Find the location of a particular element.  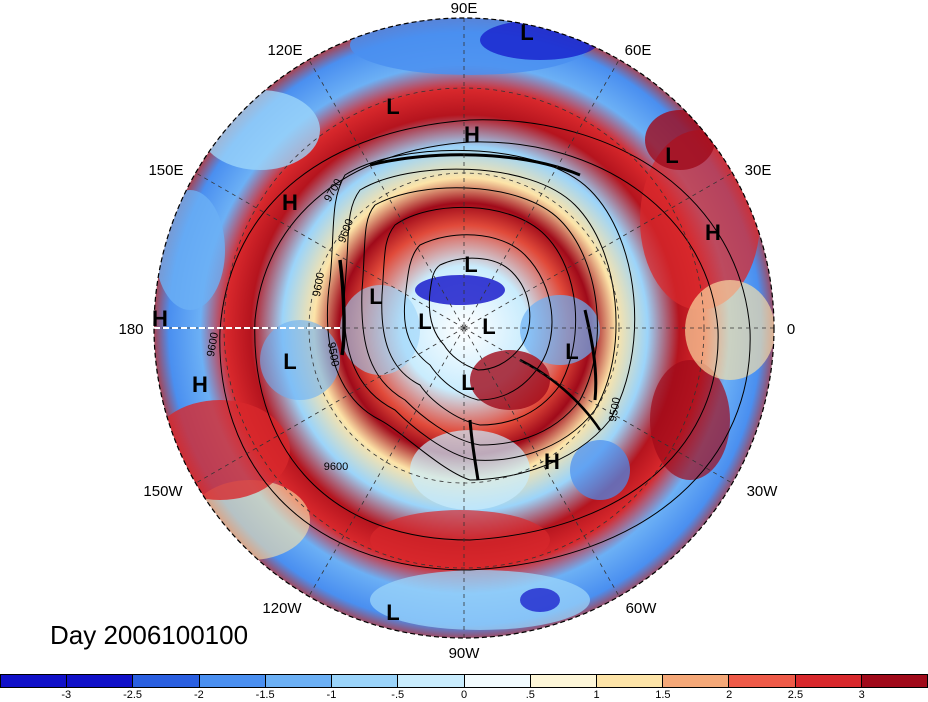

lon-label-30w: 30W is located at coordinates (763, 491).